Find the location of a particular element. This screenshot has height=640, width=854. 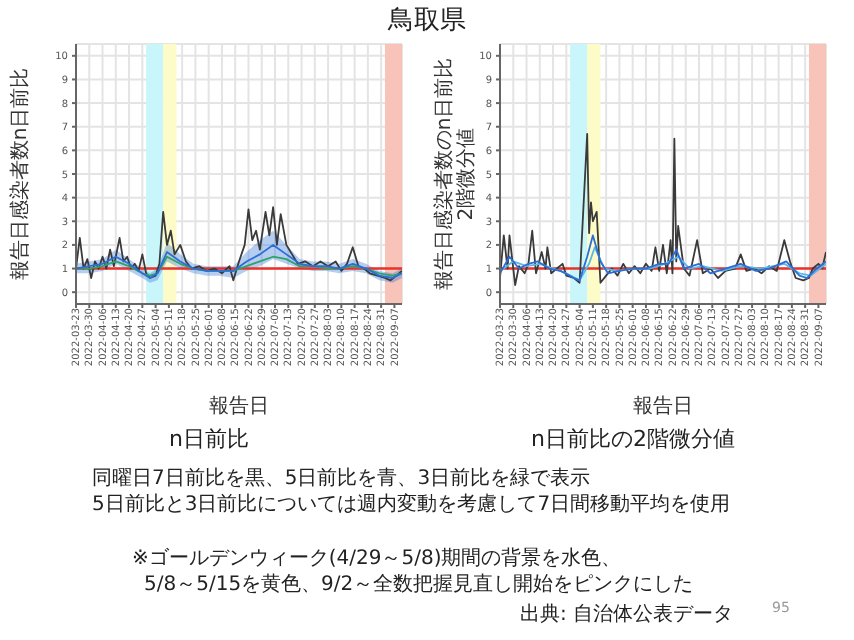

text: 5/8～5/15を黄色、9/2～全数把握見直し開始をピンクにした is located at coordinates (419, 584).